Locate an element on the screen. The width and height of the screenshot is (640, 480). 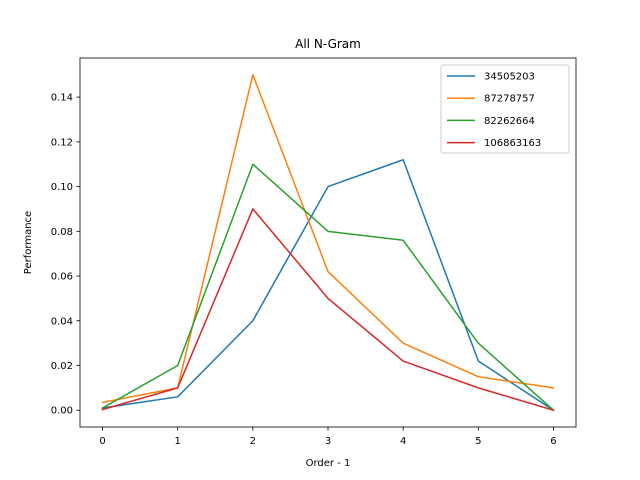
x-tick-label: 2 is located at coordinates (253, 441).